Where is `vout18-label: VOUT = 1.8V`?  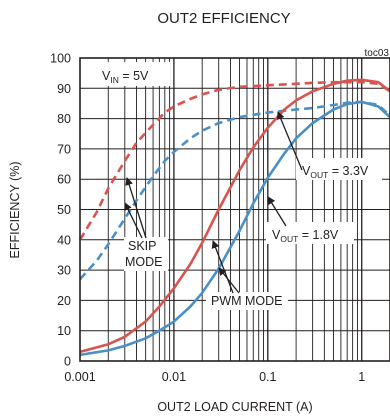 vout18-label: VOUT = 1.8V is located at coordinates (305, 236).